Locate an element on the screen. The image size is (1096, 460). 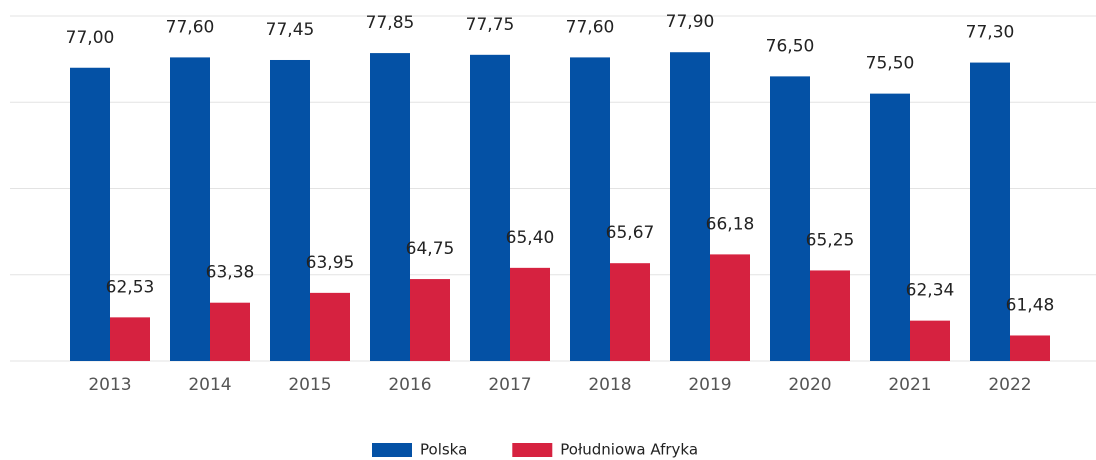
data-label: 61,48 is located at coordinates (1030, 305).